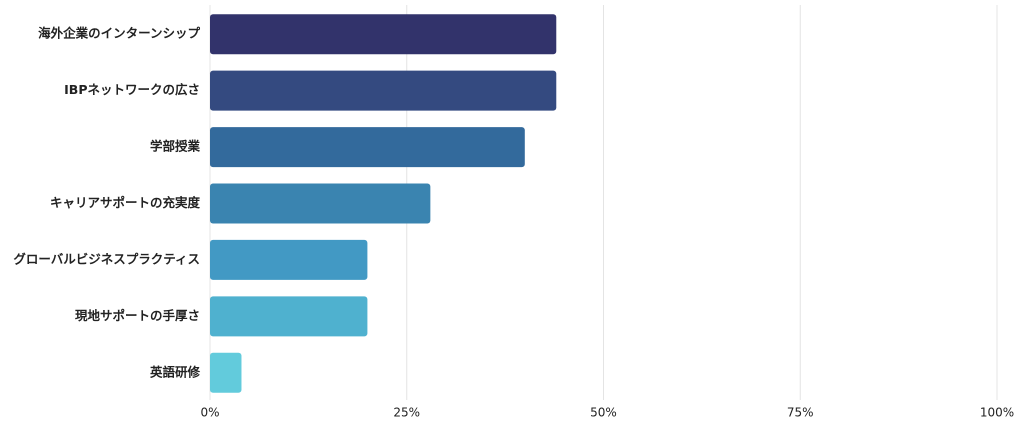 Image resolution: width=1024 pixels, height=431 pixels. I want to click on y-tick-label: キャリアサポートの充実度, so click(125, 202).